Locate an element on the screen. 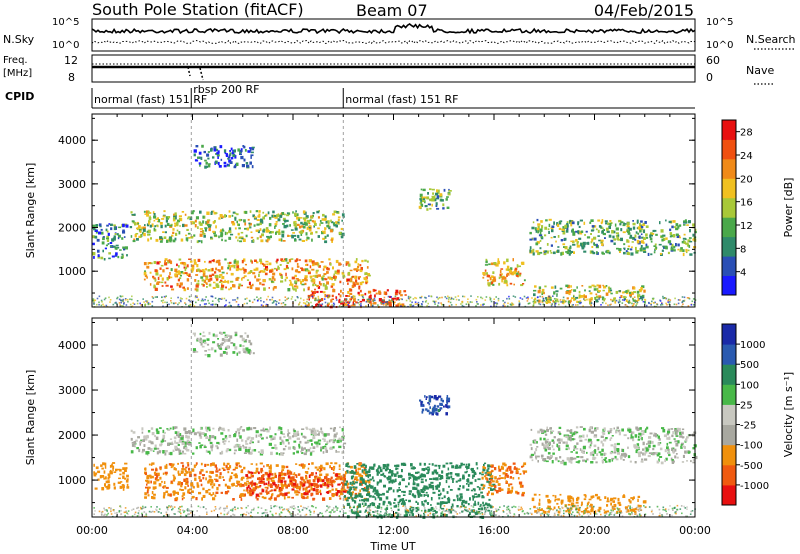 Image resolution: width=800 pixels, height=554 pixels. noise-bottom-tick-right: 10^0 is located at coordinates (719, 45).